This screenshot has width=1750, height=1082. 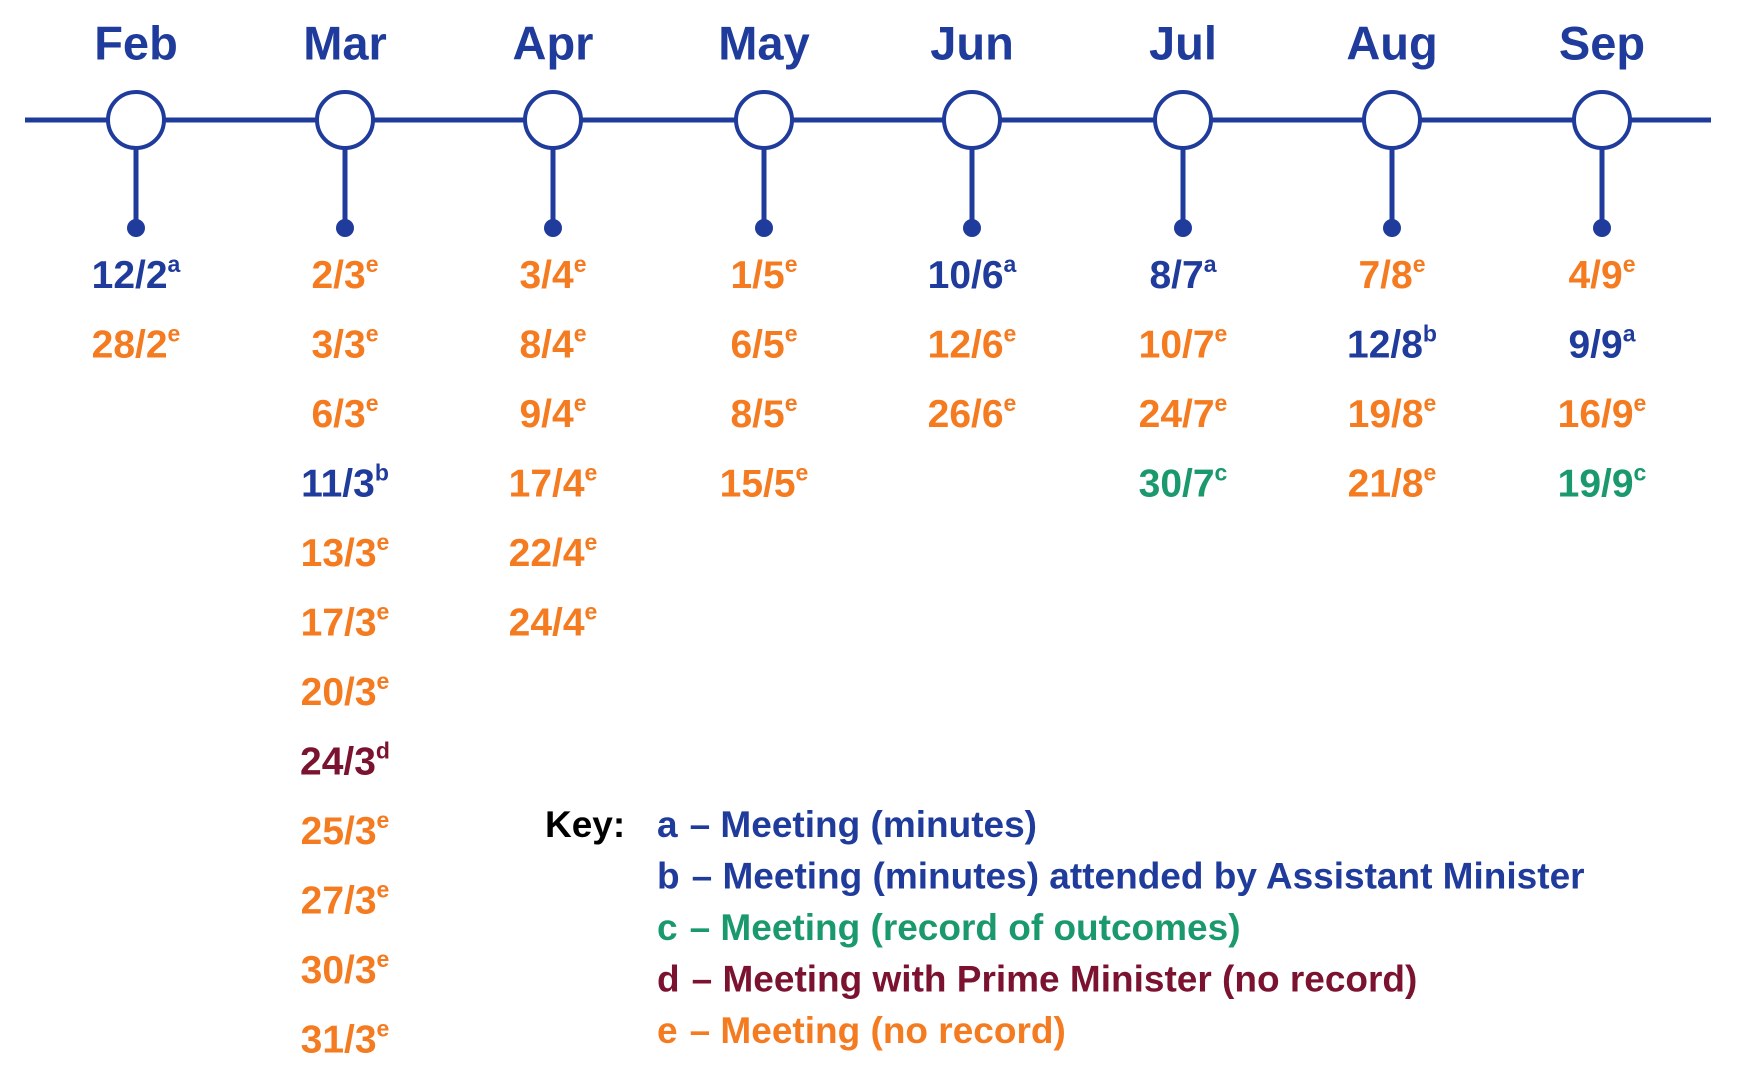 What do you see at coordinates (758, 484) in the screenshot?
I see `date: 15/5` at bounding box center [758, 484].